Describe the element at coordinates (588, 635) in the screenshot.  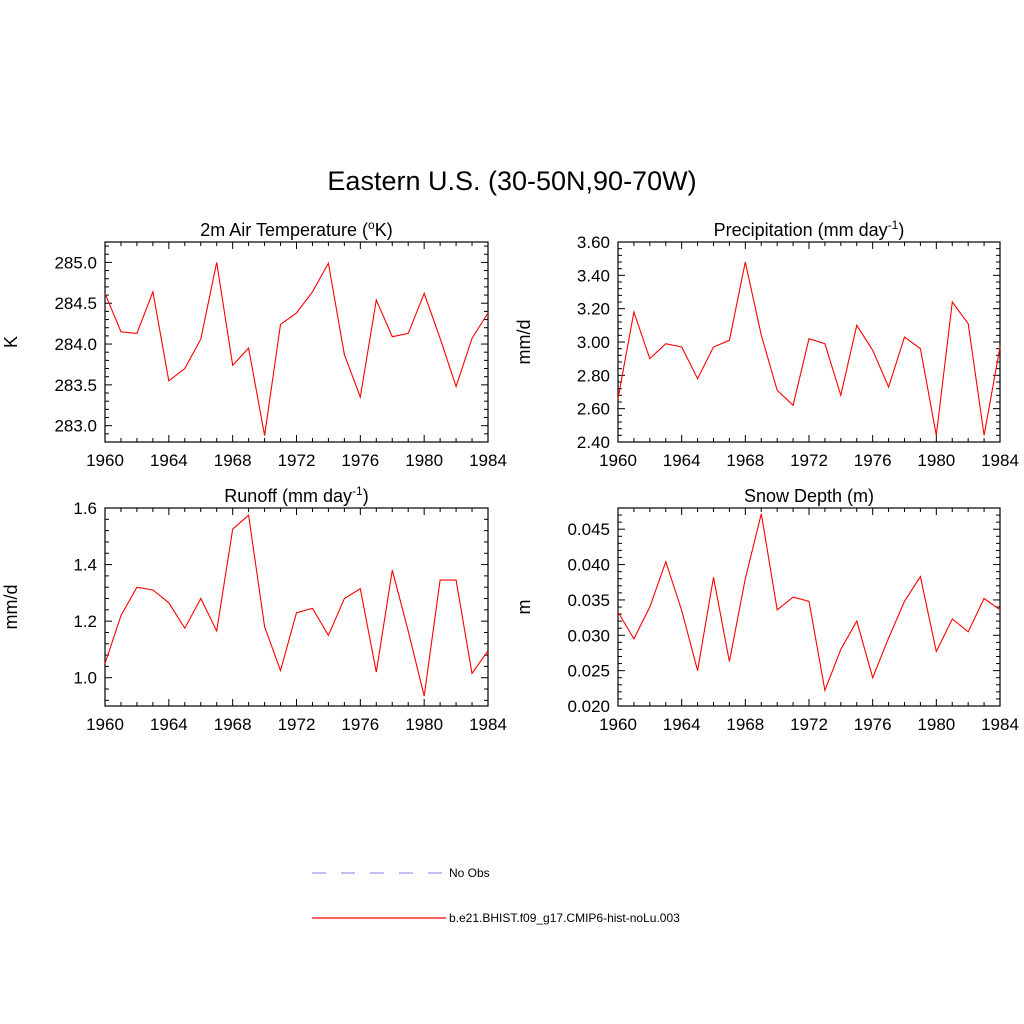
I see `y-tick-label: 0.030` at that location.